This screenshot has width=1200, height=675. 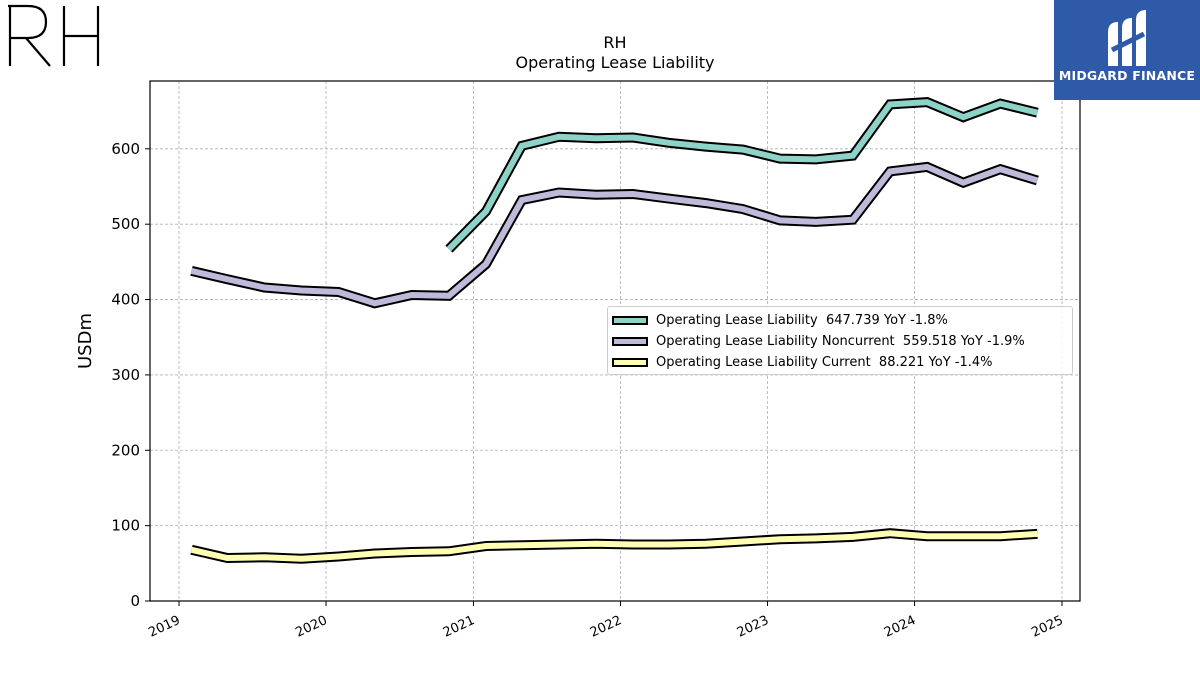 What do you see at coordinates (615, 62) in the screenshot?
I see `chart-subtitle: Operating Lease Liability` at bounding box center [615, 62].